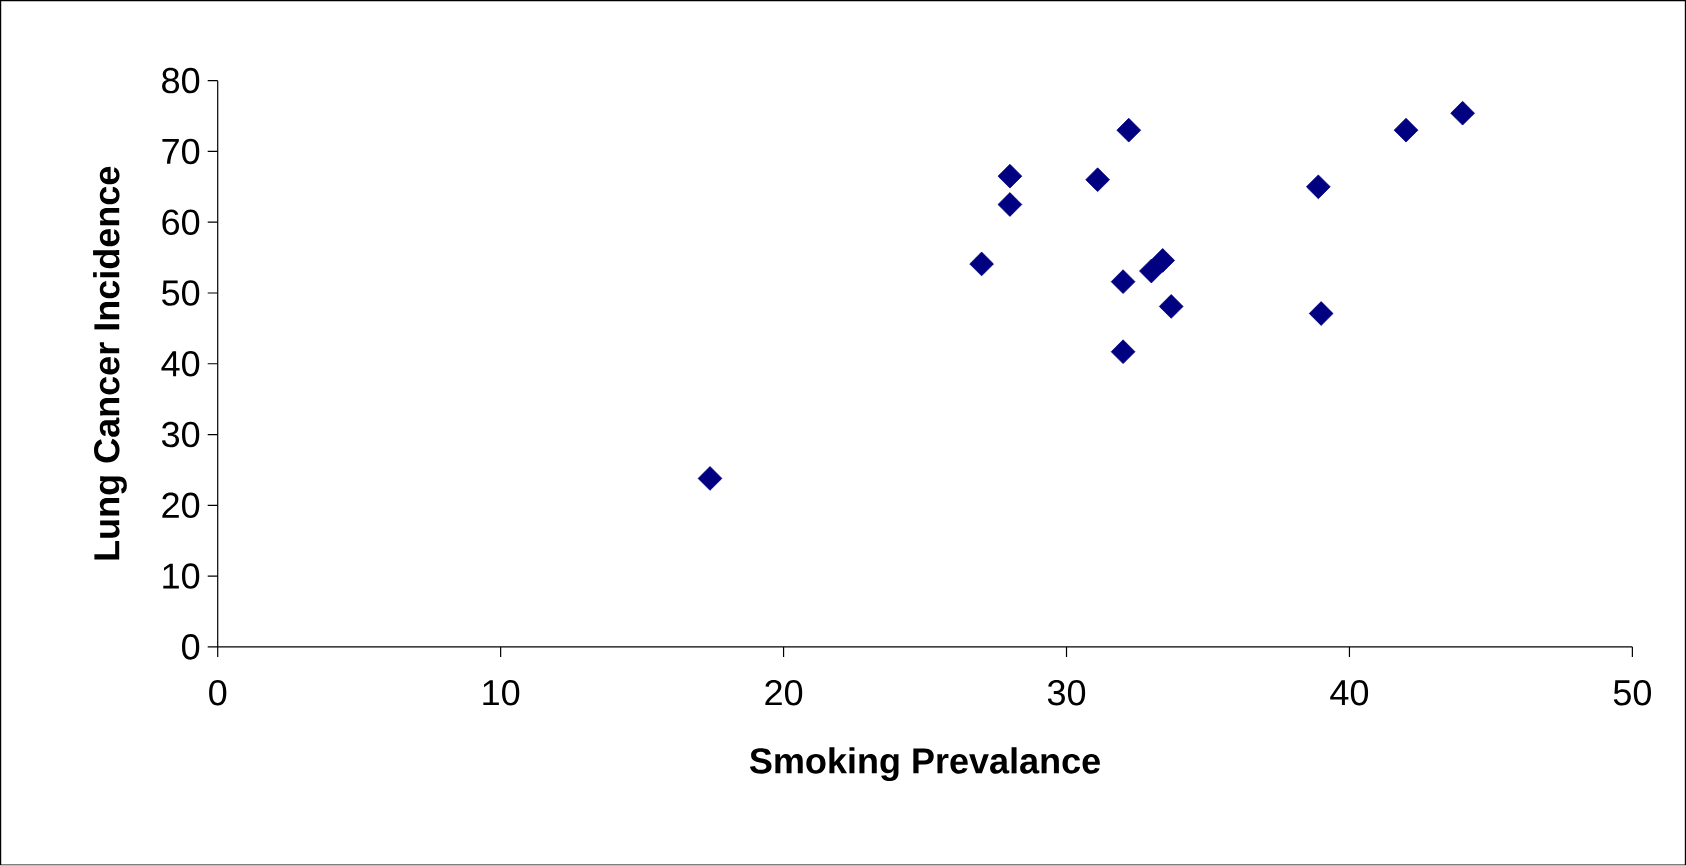 This screenshot has width=1686, height=866. What do you see at coordinates (181, 505) in the screenshot?
I see `y-tick-label: 20` at bounding box center [181, 505].